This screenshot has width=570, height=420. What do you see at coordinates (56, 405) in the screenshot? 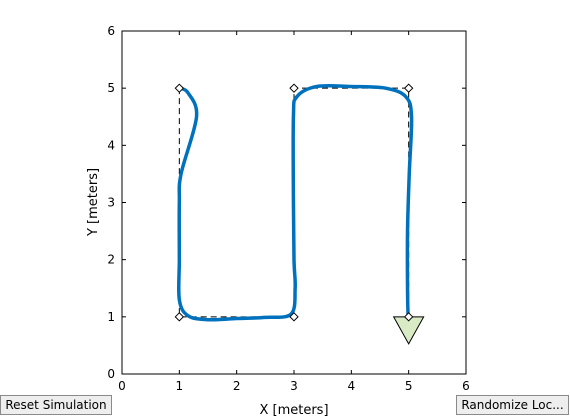
I see `reset-simulation-button: Reset Simulation` at bounding box center [56, 405].